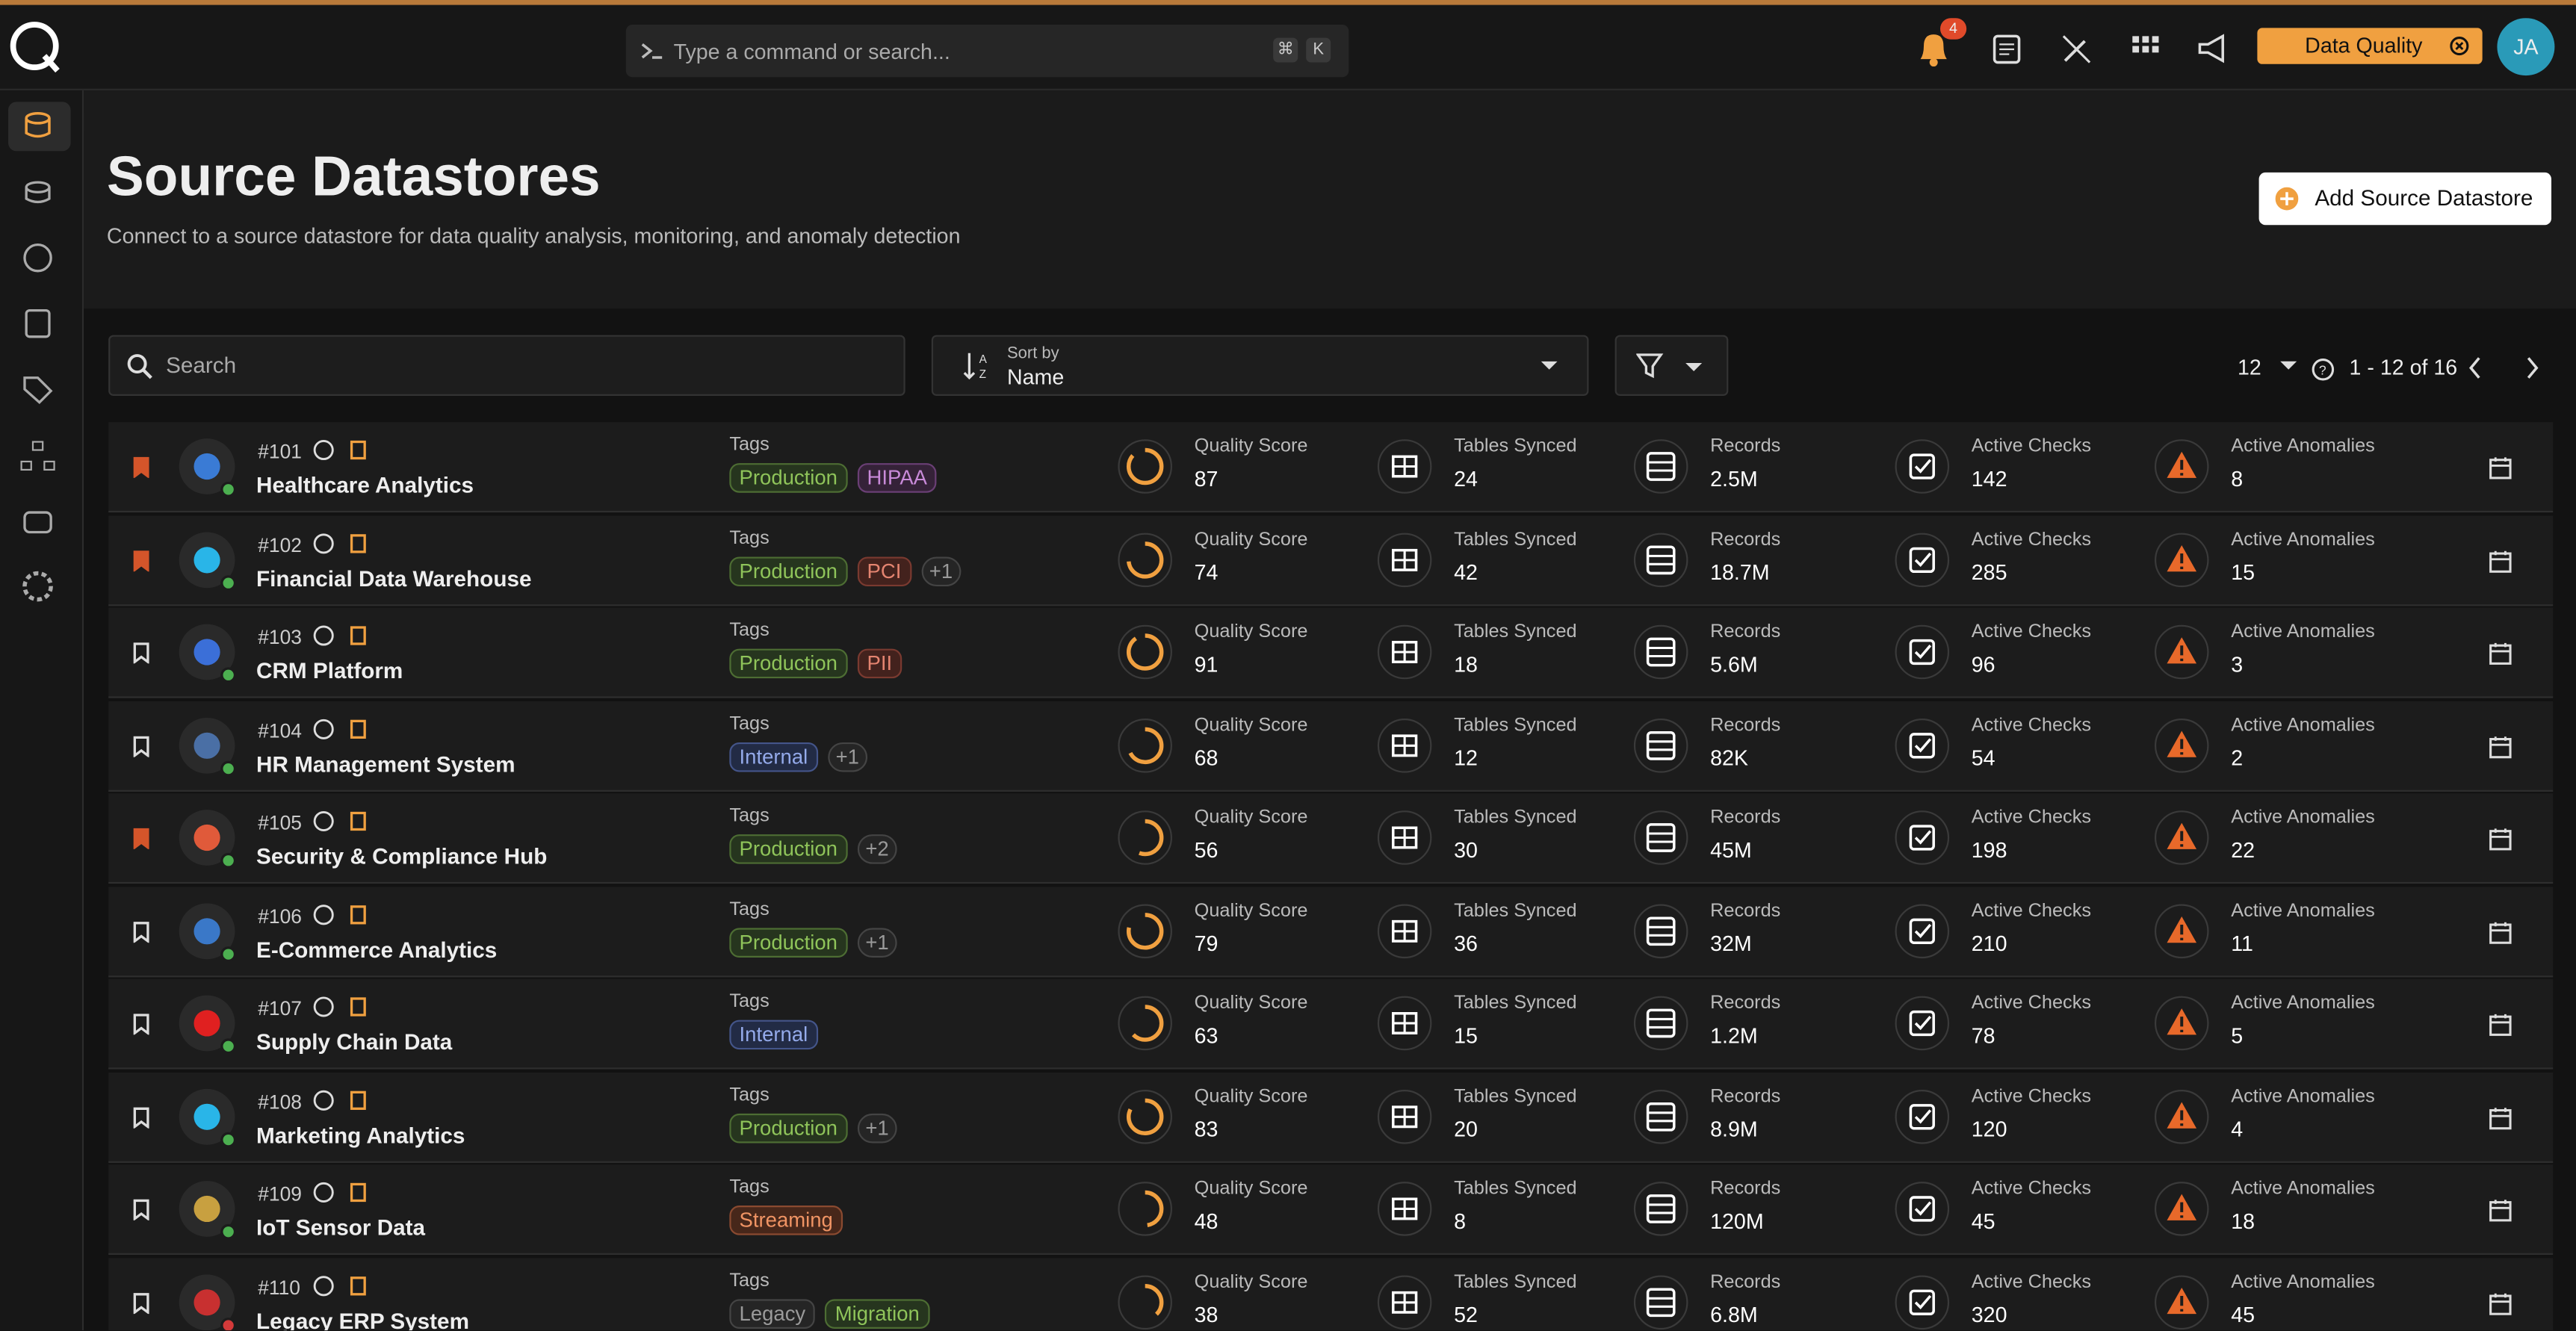 The image size is (2576, 1331). I want to click on metric-value: 18, so click(2243, 1221).